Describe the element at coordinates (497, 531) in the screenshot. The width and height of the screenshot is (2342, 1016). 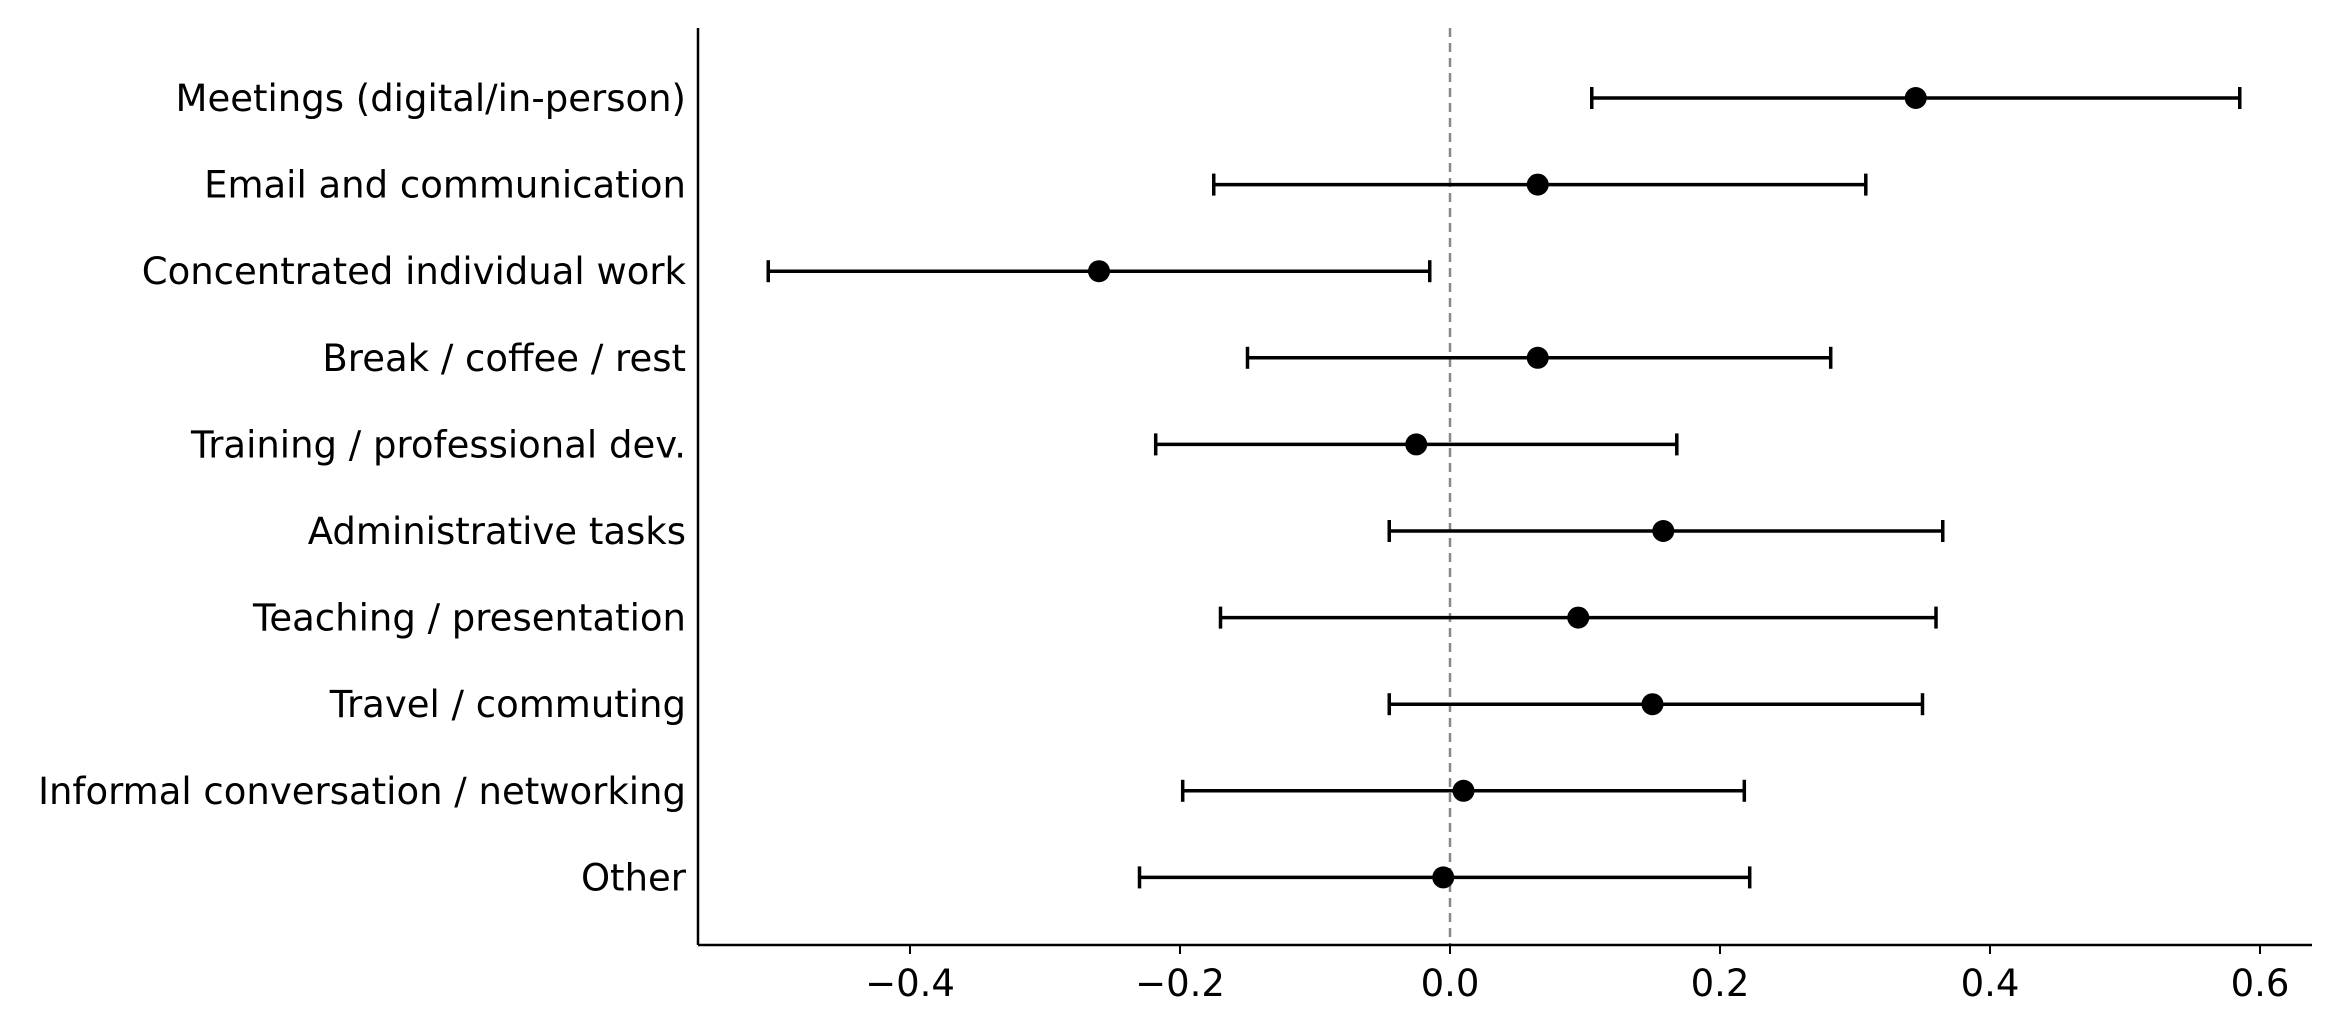
I see `category-label: Administrative tasks` at that location.